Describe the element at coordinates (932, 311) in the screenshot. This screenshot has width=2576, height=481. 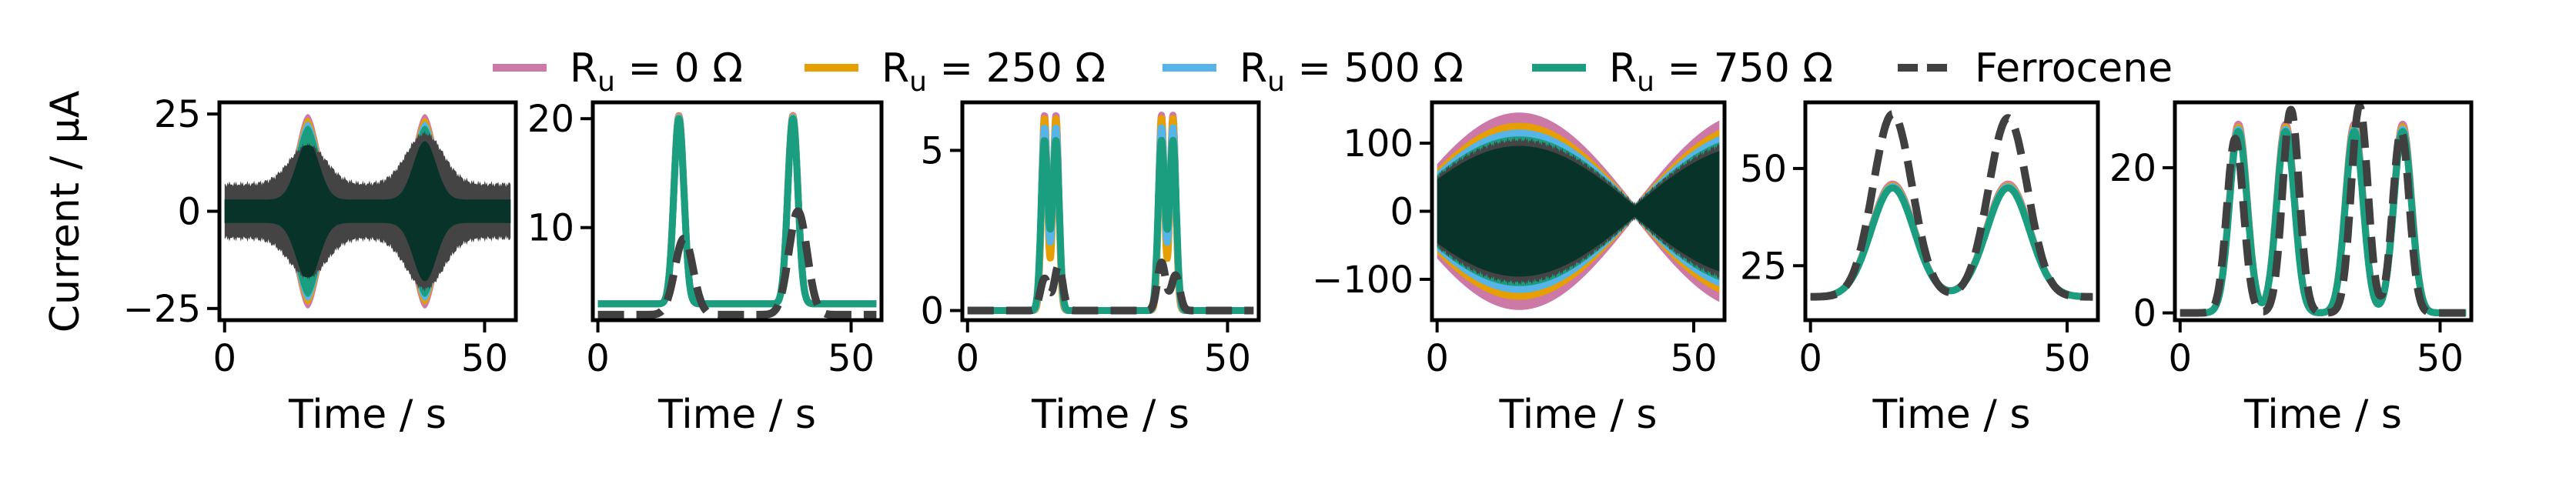
I see `y-tick-label-p3-0: 0` at that location.